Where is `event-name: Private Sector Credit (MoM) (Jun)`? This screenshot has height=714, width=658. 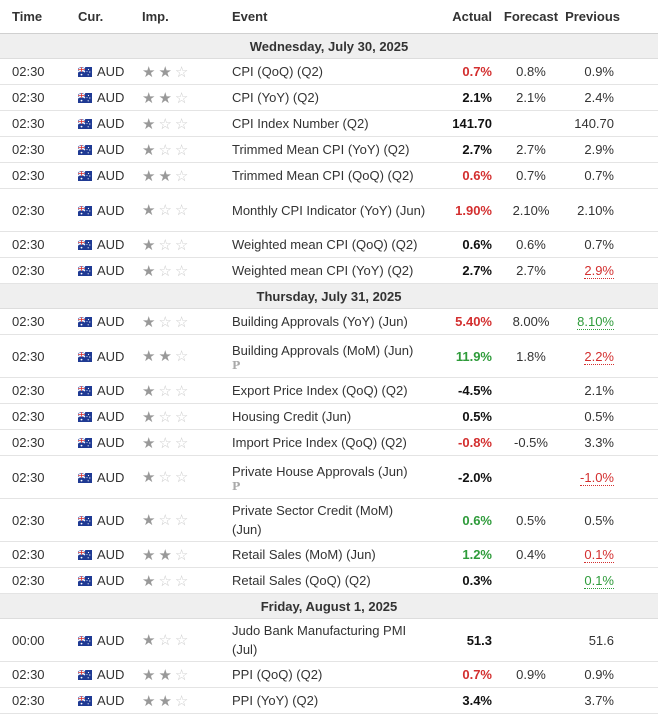
event-name: Private Sector Credit (MoM) (Jun) is located at coordinates (326, 520).